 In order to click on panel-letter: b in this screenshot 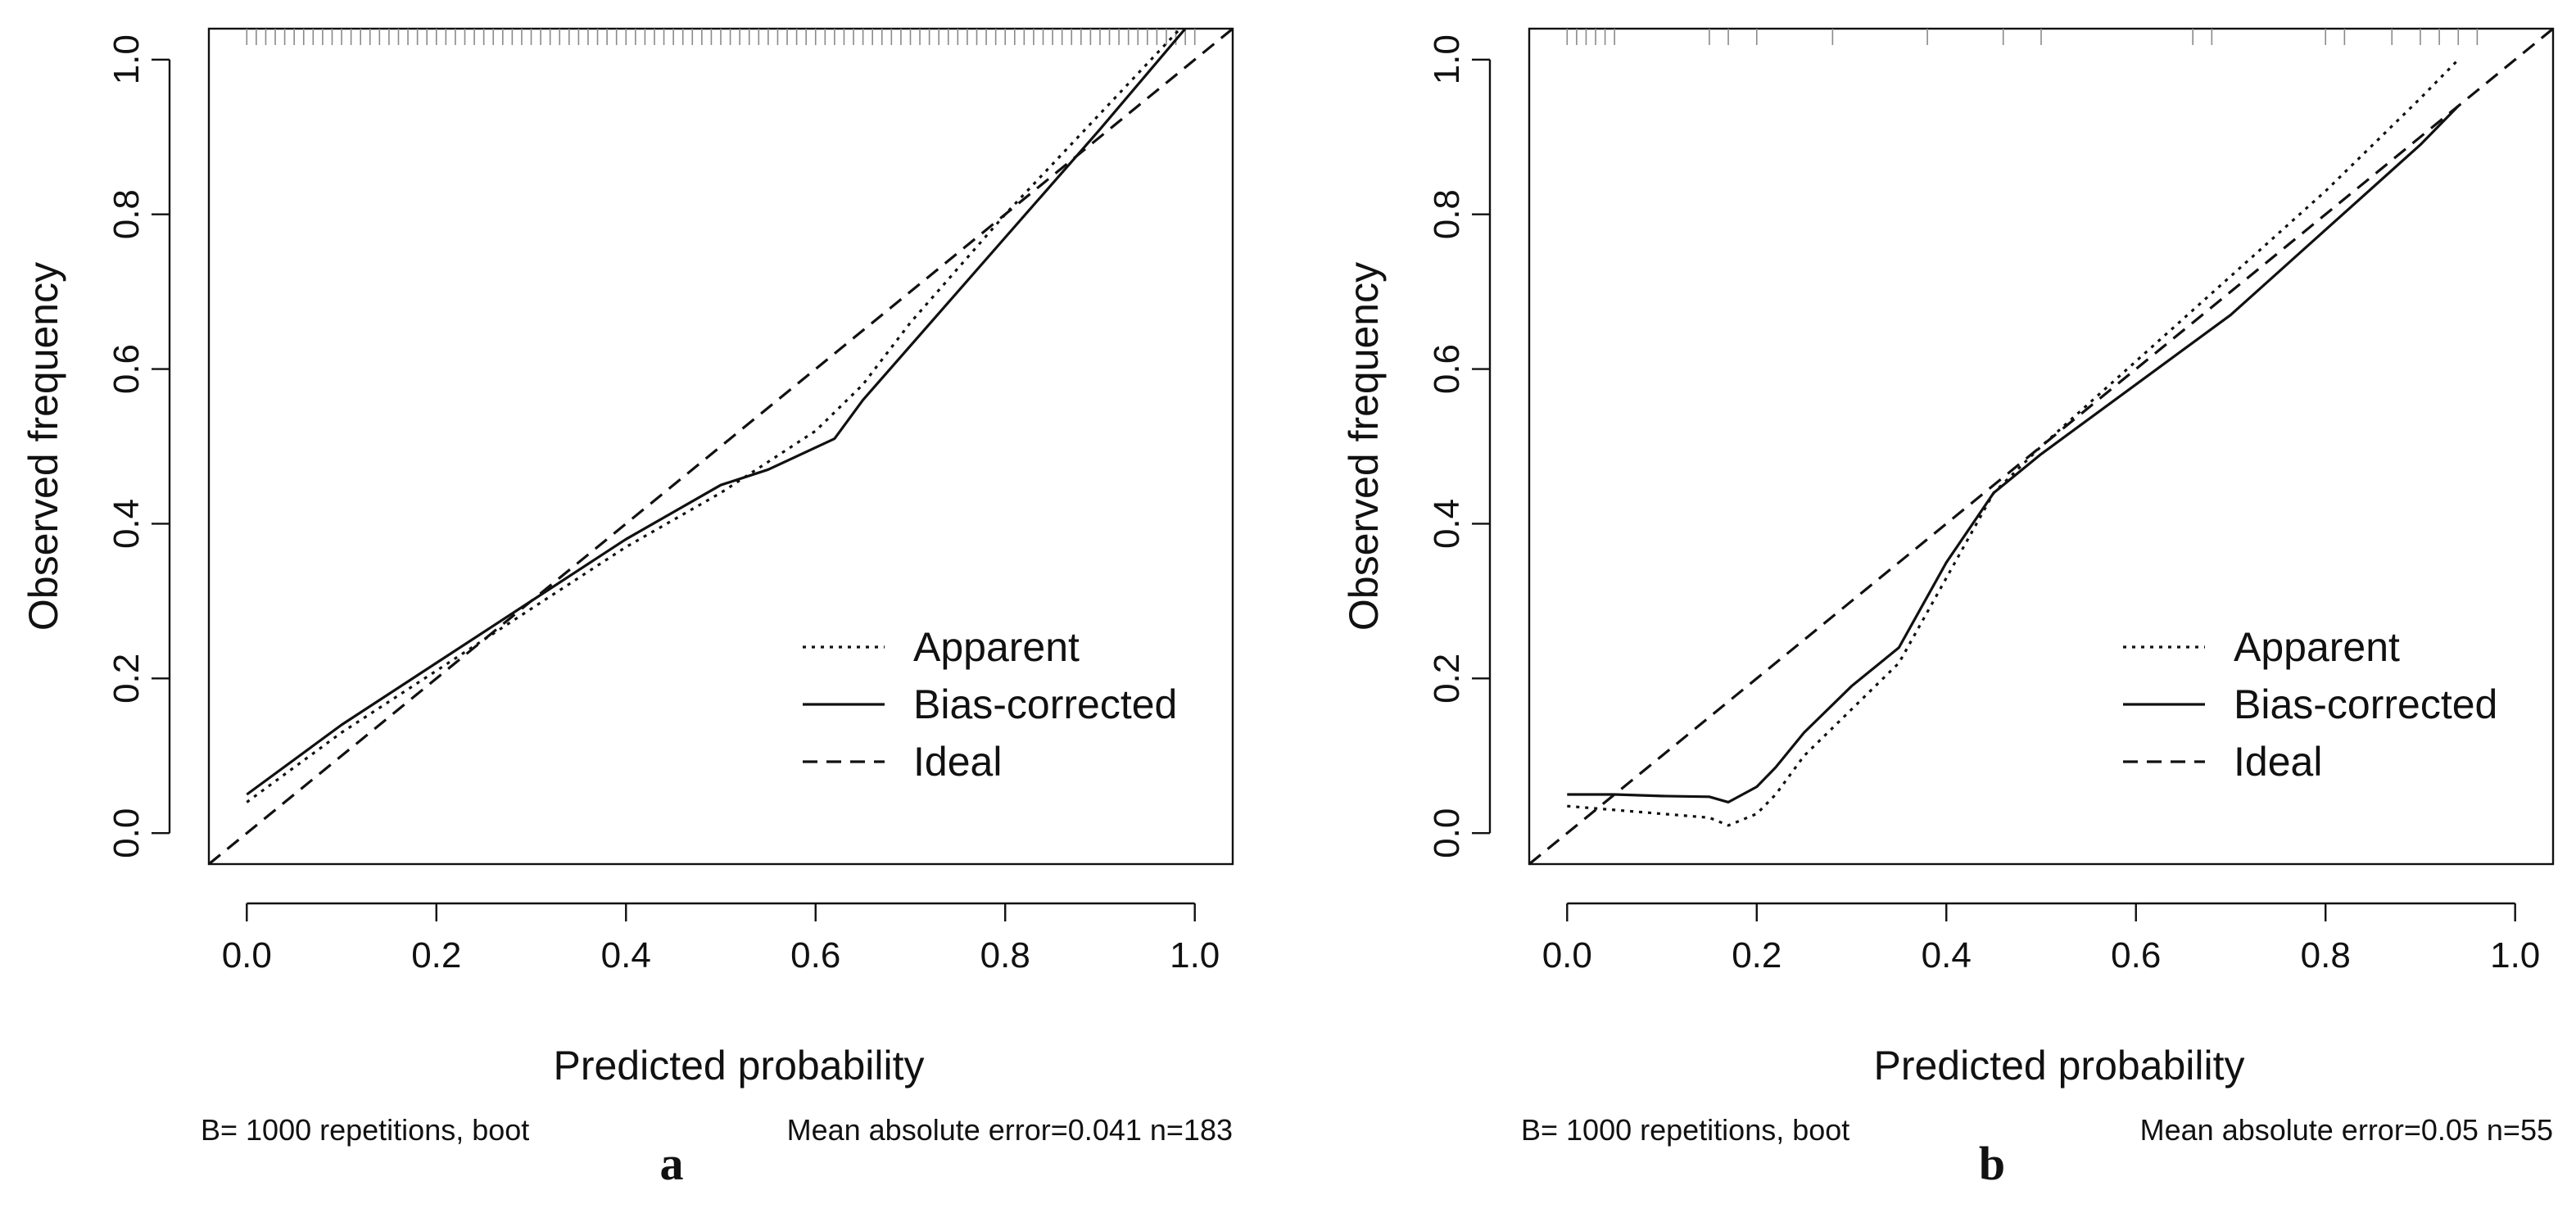, I will do `click(1992, 1163)`.